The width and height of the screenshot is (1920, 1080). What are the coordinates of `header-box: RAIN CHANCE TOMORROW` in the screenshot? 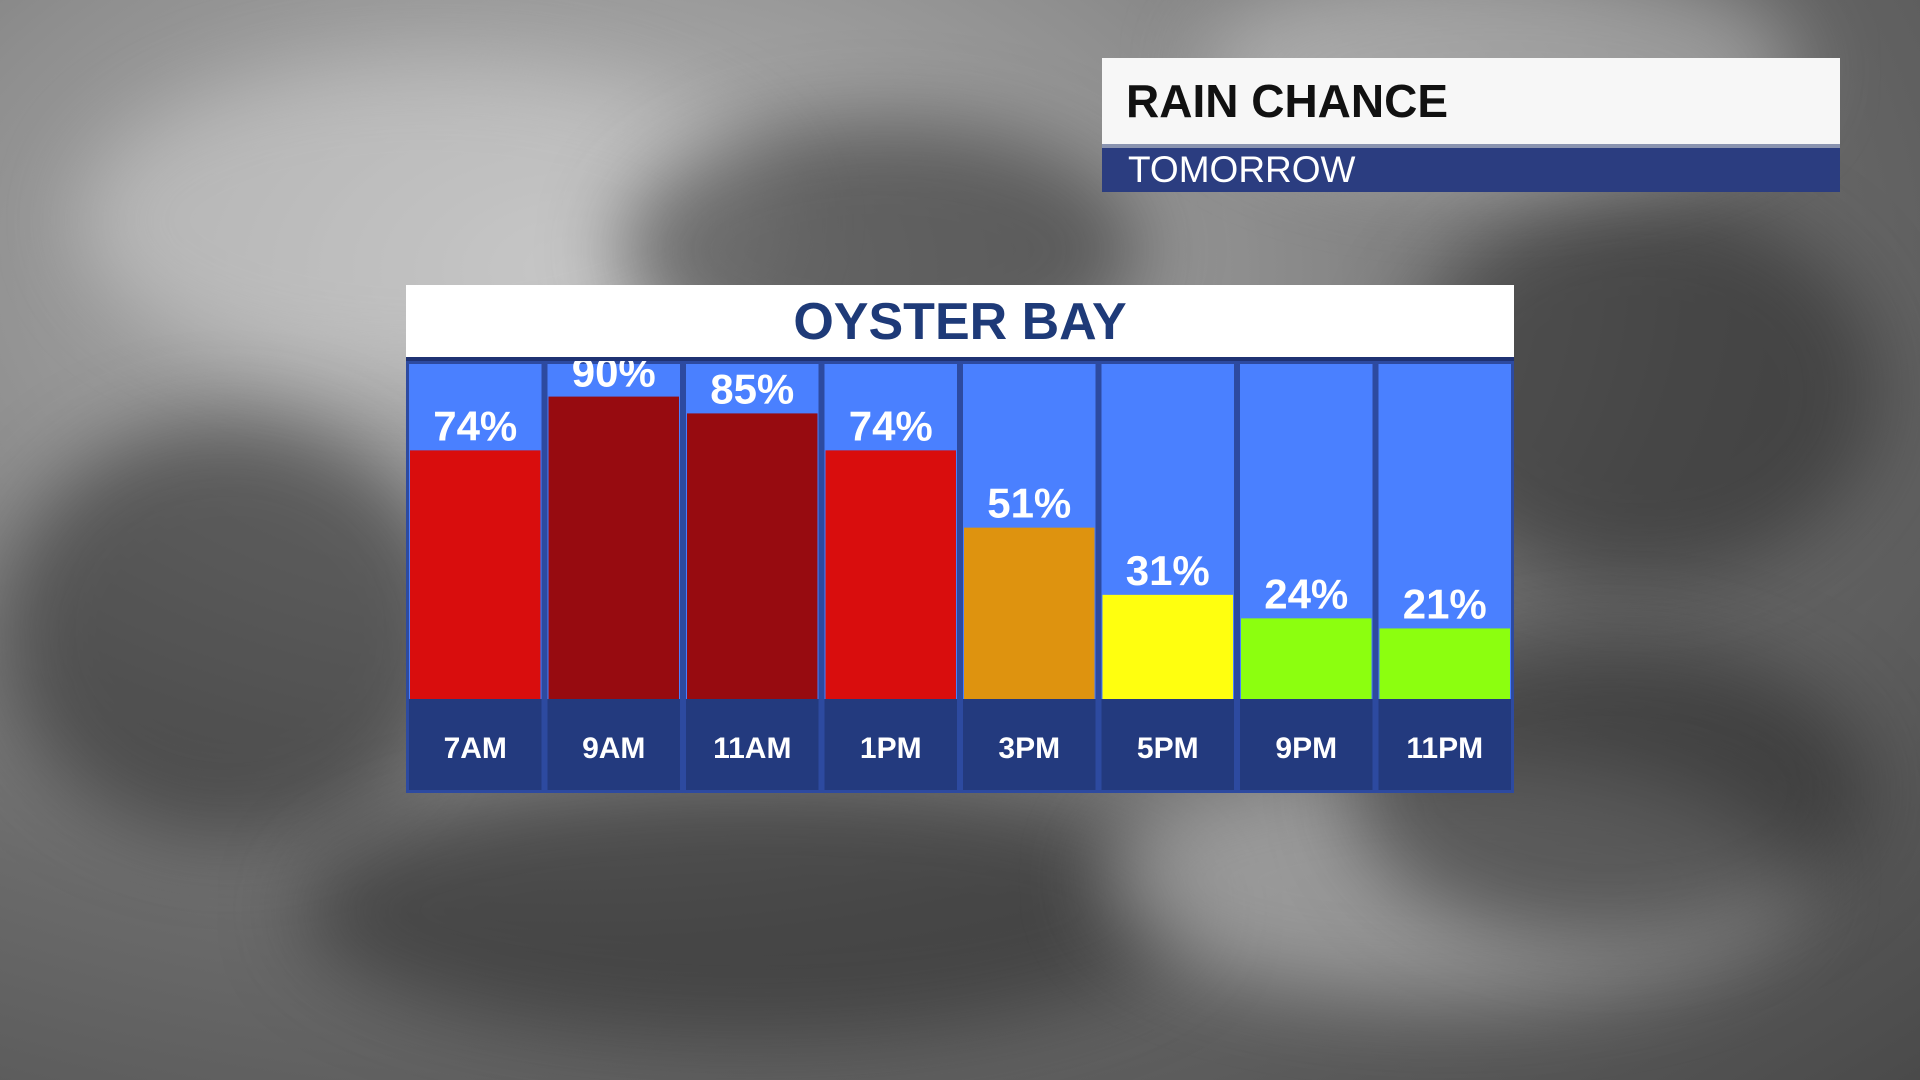 It's located at (1471, 125).